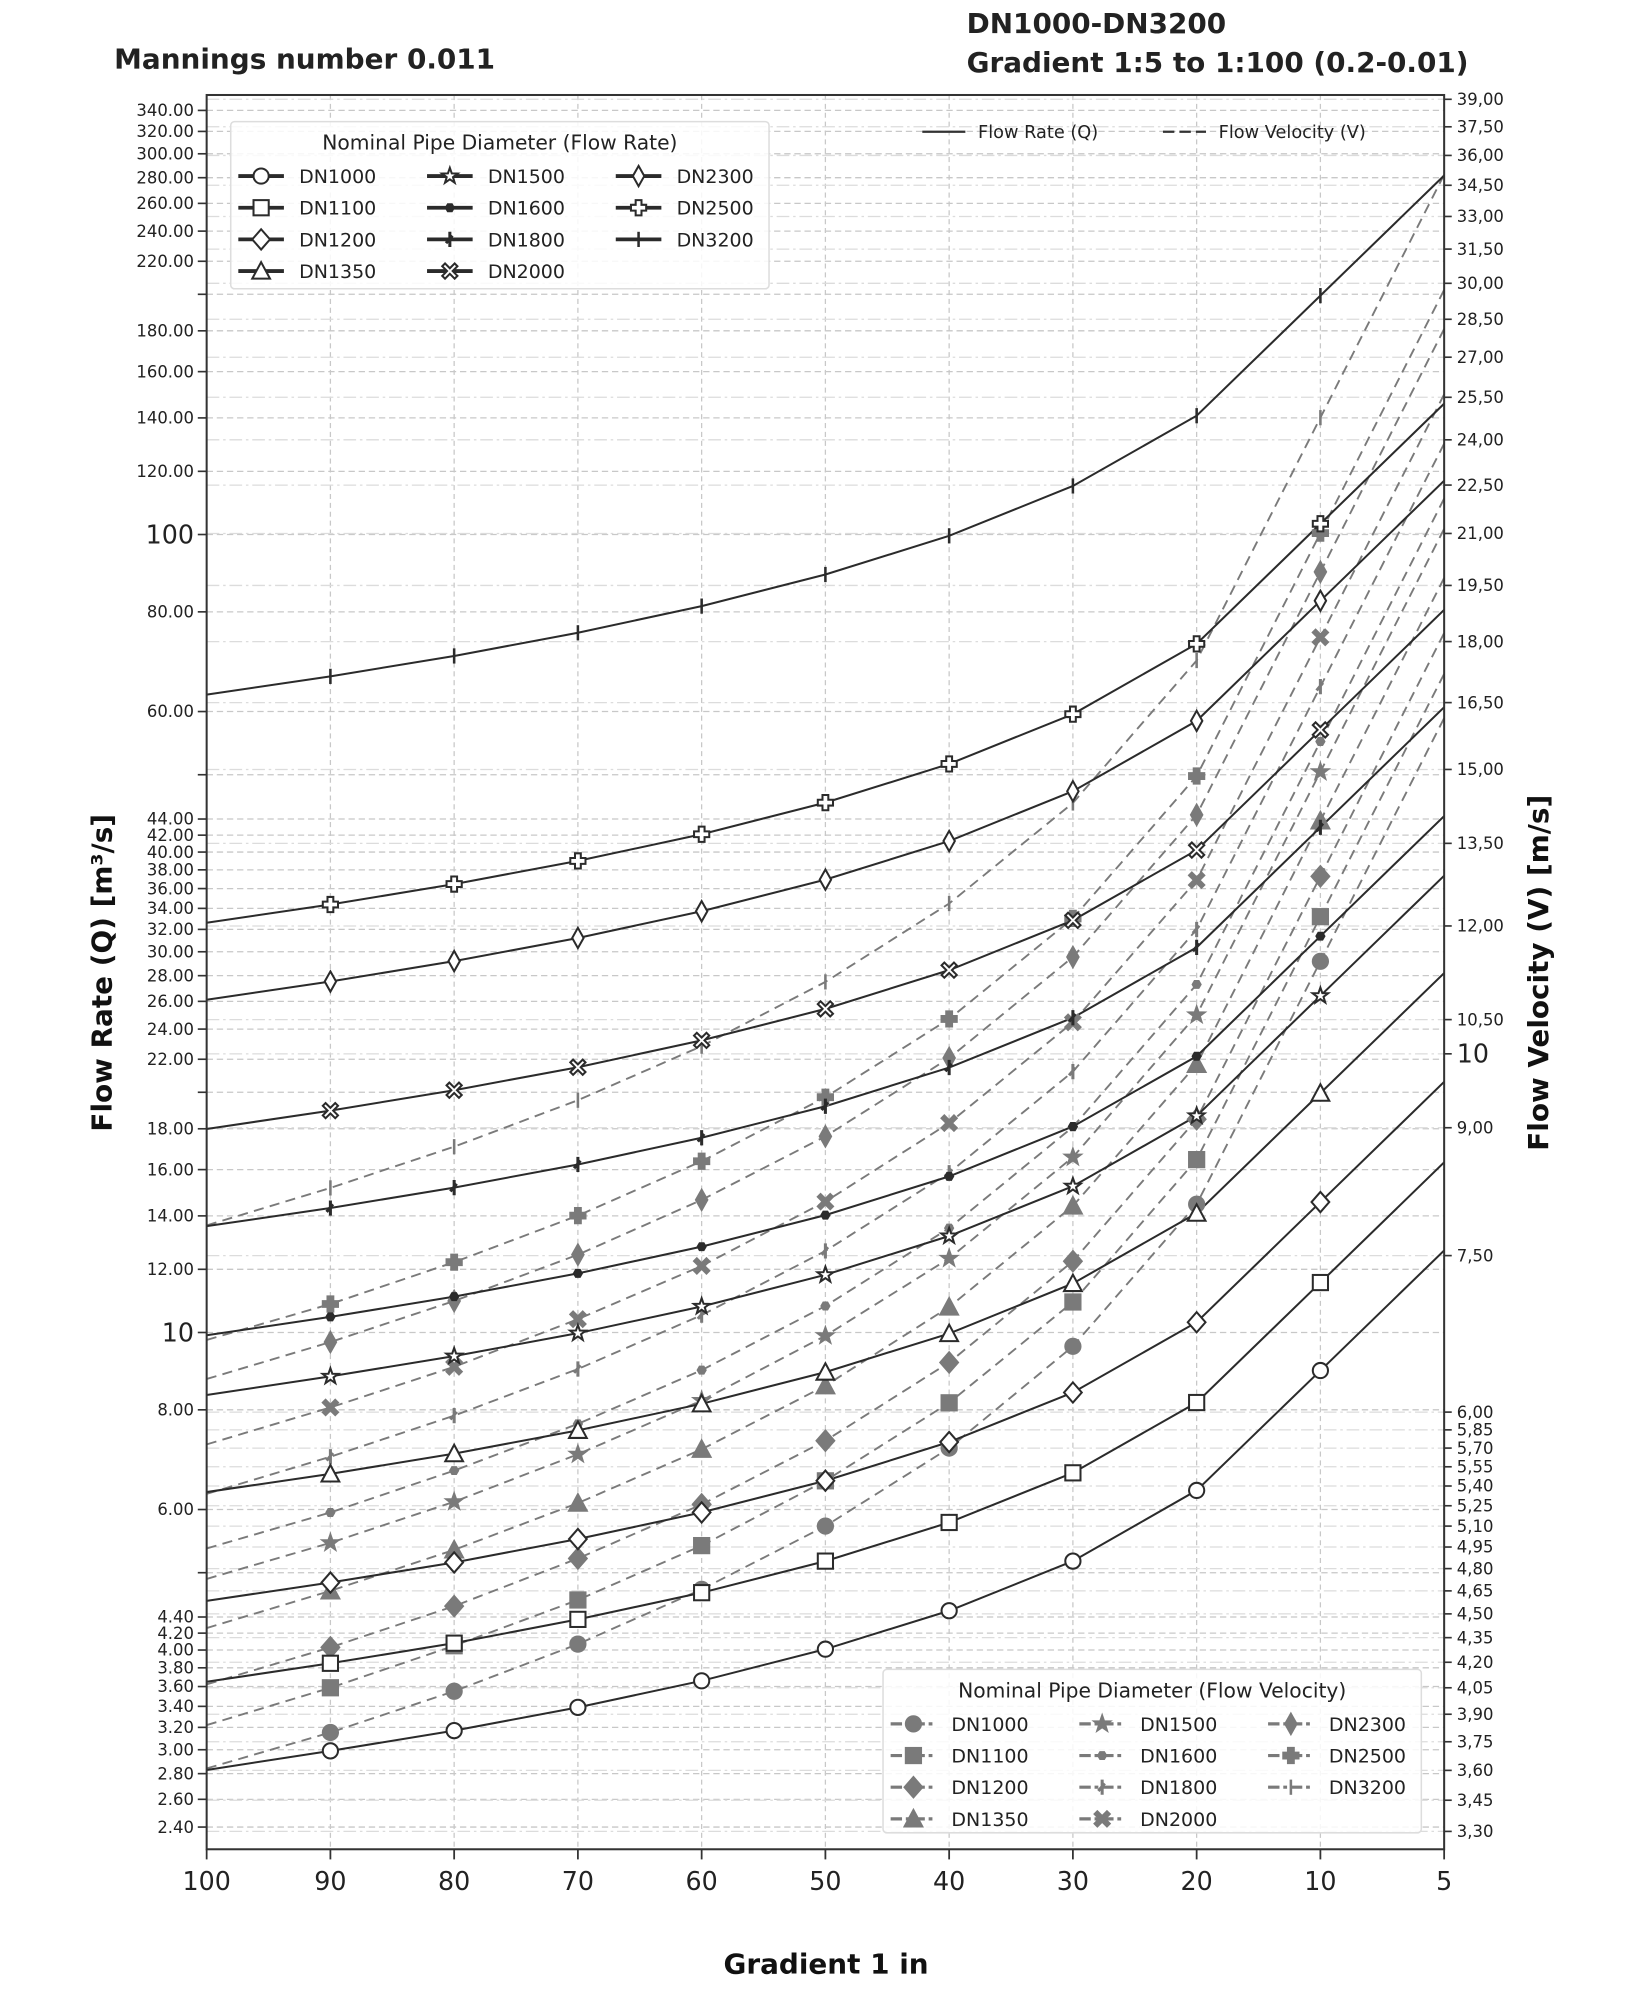  What do you see at coordinates (1480, 585) in the screenshot?
I see `y-right-tick-label: 19,50` at bounding box center [1480, 585].